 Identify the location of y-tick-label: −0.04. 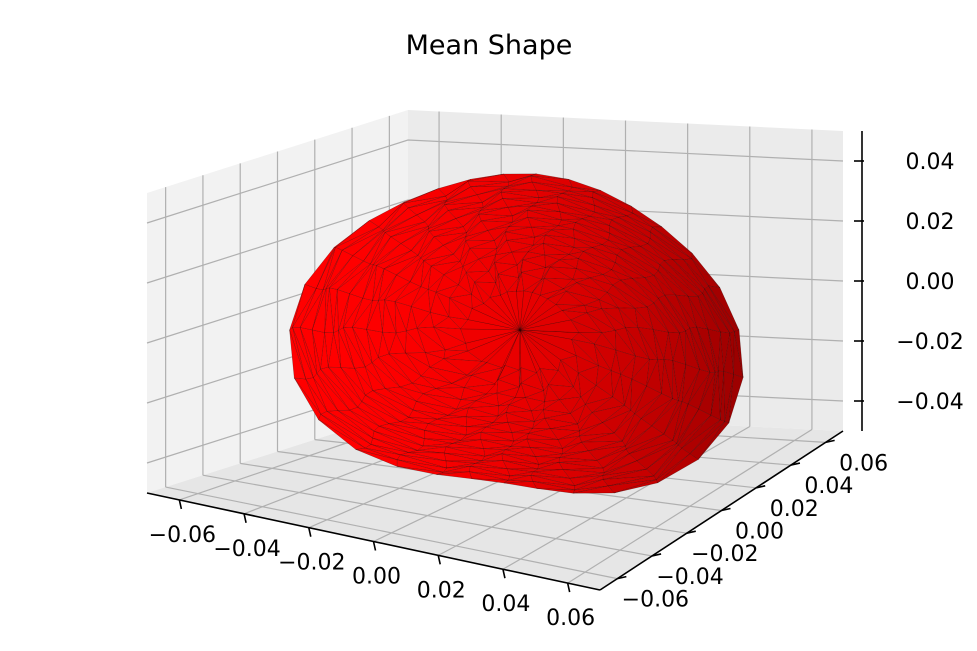
(689, 577).